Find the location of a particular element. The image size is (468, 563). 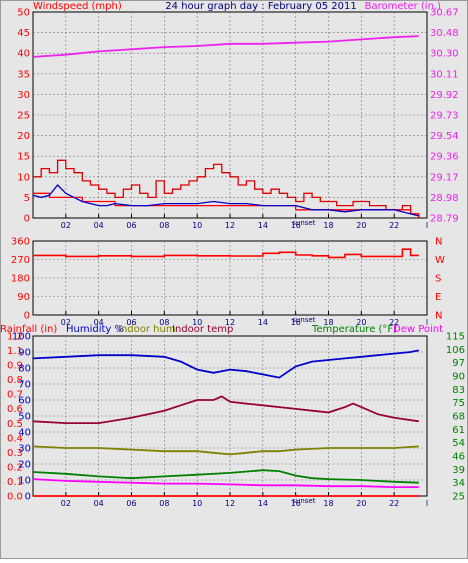

y-tick-label: 60 is located at coordinates (24, 401).